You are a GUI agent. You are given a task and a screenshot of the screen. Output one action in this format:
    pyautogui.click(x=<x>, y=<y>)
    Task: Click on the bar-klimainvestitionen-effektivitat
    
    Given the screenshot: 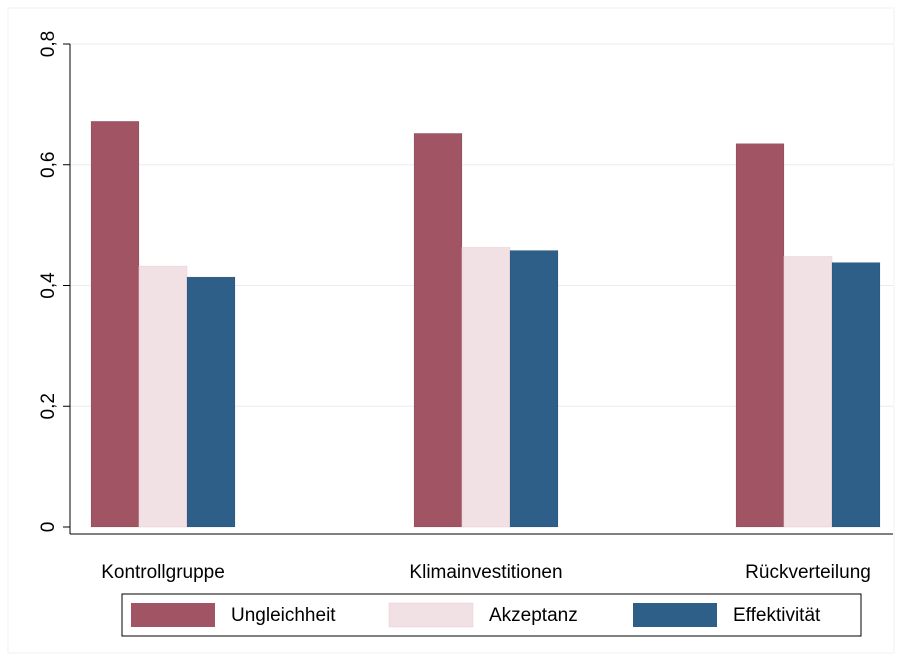 What is the action you would take?
    pyautogui.click(x=534, y=389)
    